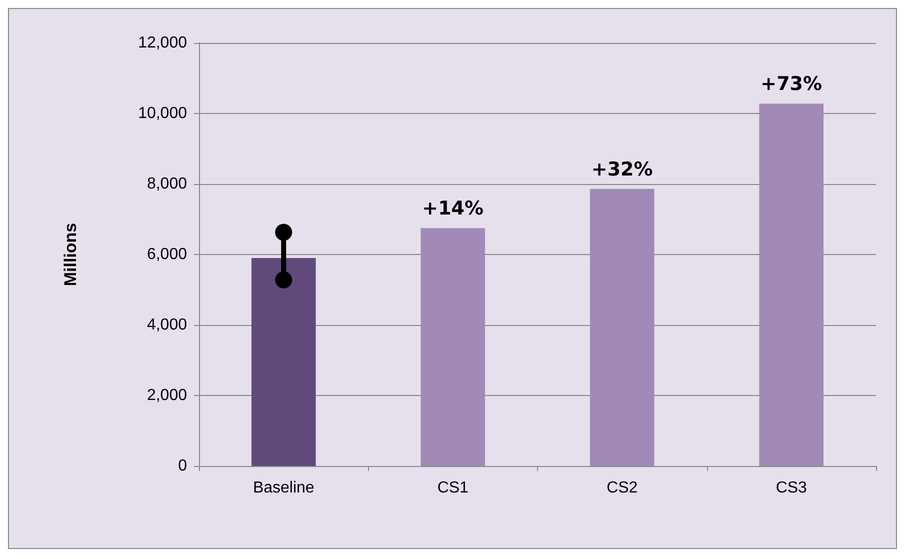  What do you see at coordinates (453, 488) in the screenshot?
I see `x-tick-label: CS1` at bounding box center [453, 488].